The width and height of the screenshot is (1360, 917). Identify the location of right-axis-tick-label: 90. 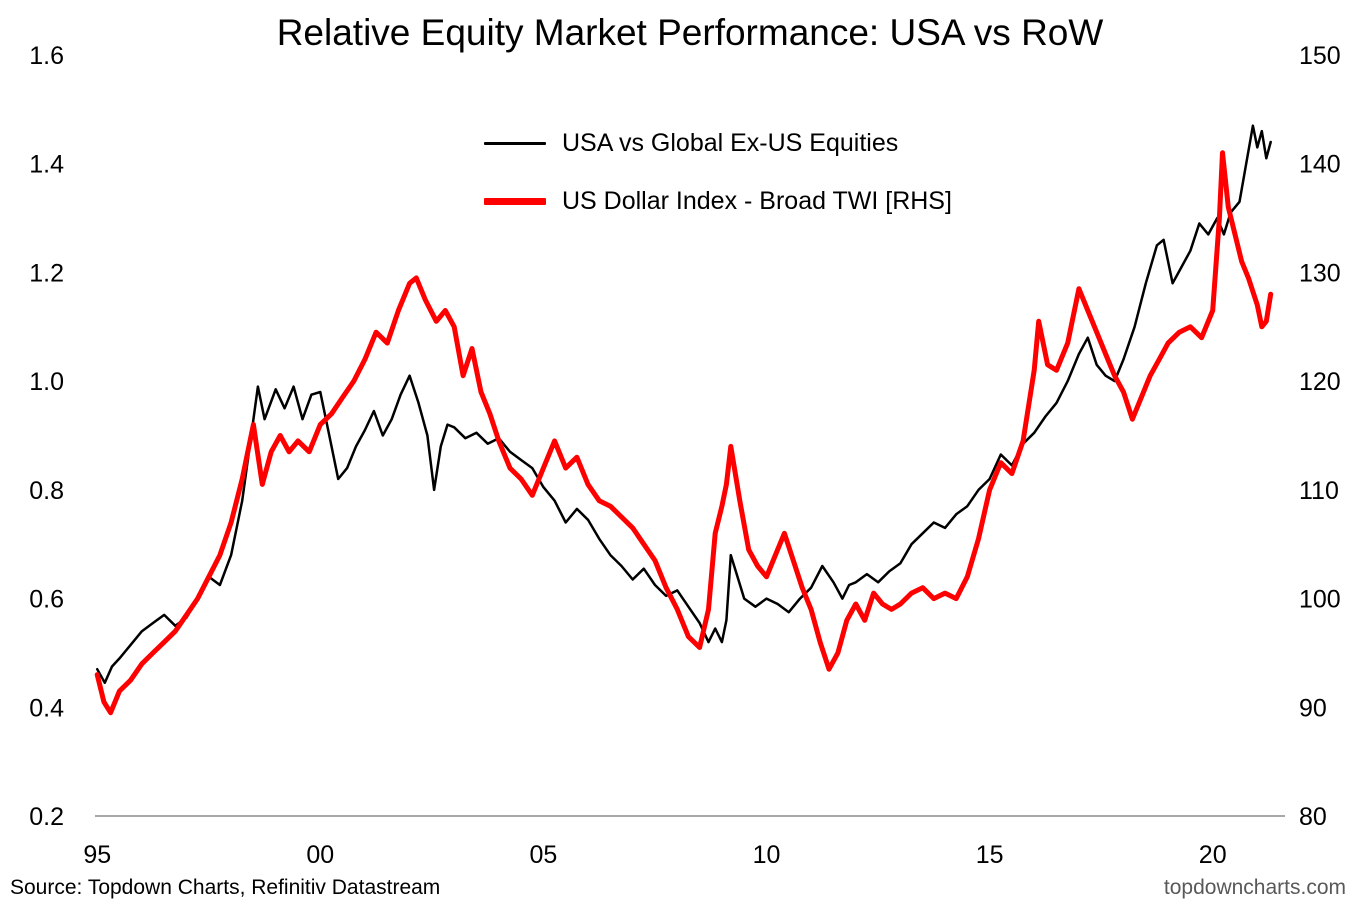
(1313, 708).